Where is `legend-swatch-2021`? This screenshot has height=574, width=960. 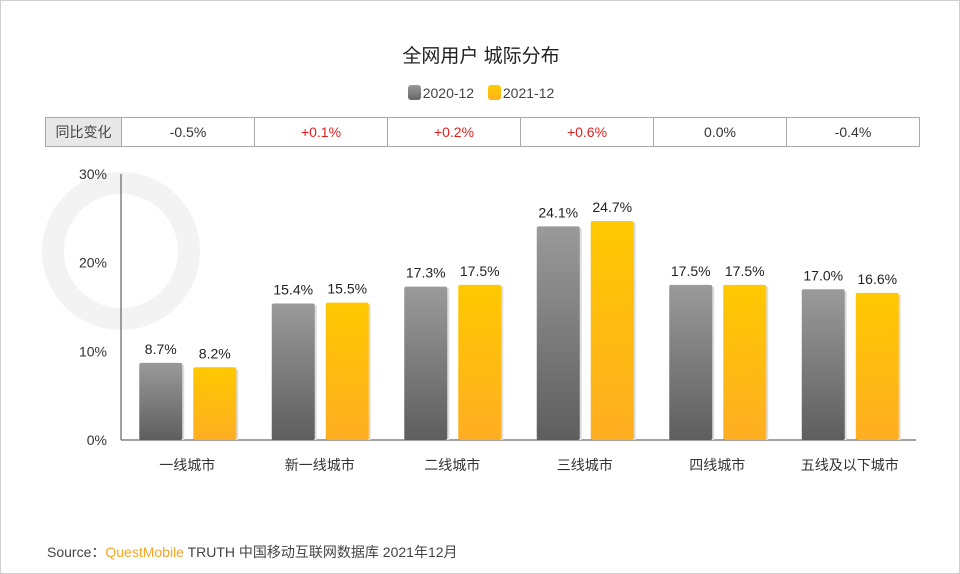
legend-swatch-2021 is located at coordinates (494, 92).